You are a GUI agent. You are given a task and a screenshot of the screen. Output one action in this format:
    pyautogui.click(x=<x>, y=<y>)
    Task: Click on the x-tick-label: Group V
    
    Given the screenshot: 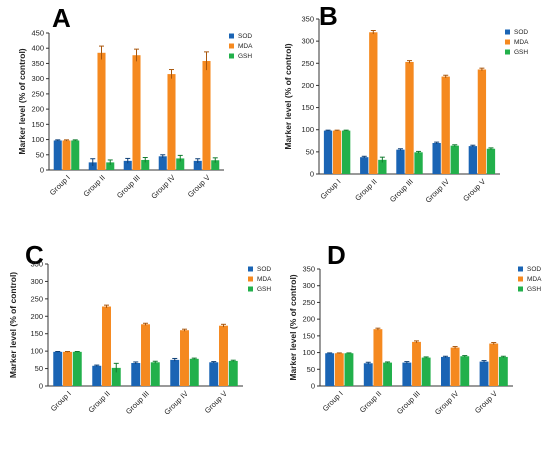 What is the action you would take?
    pyautogui.click(x=199, y=186)
    